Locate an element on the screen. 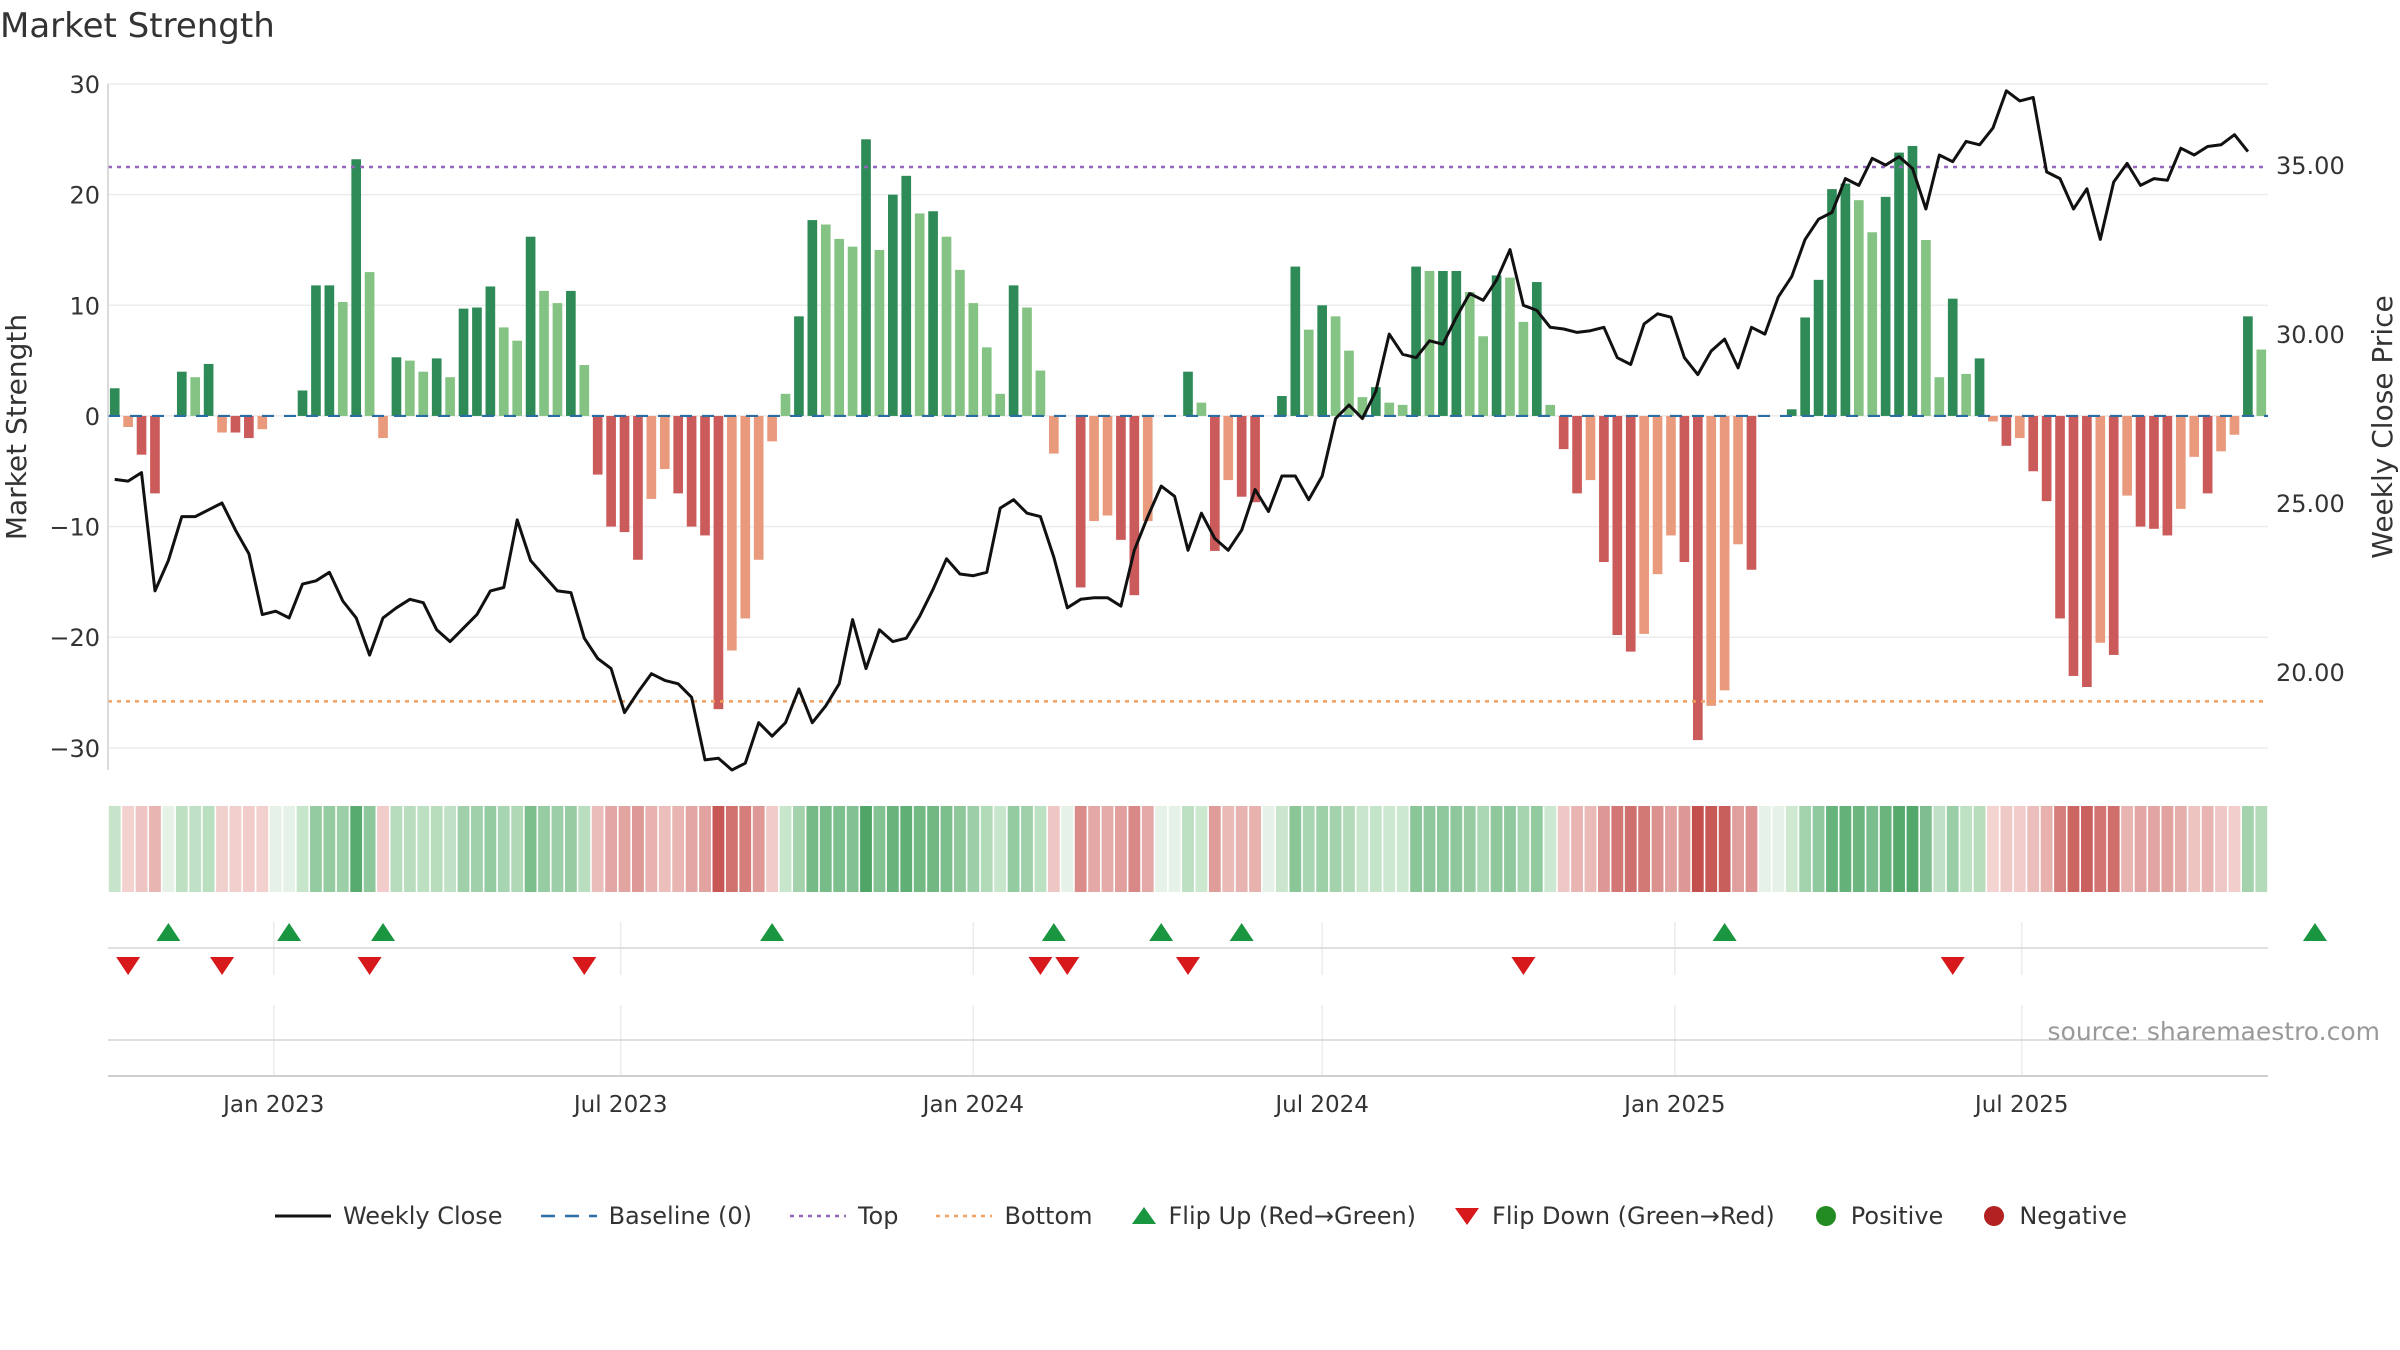 This screenshot has width=2400, height=1350. legend-item: Top is located at coordinates (843, 1216).